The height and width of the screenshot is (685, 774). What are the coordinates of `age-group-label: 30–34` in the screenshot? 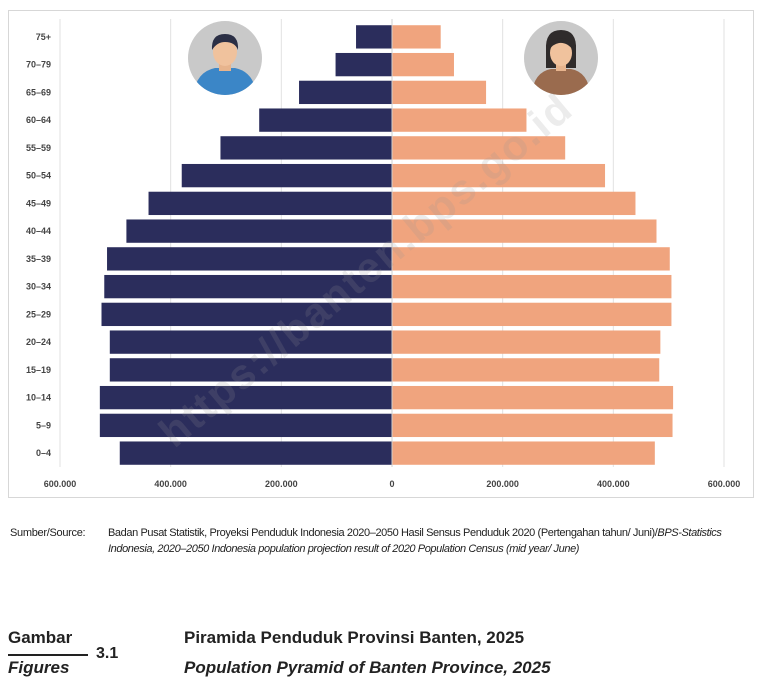 It's located at (38, 287).